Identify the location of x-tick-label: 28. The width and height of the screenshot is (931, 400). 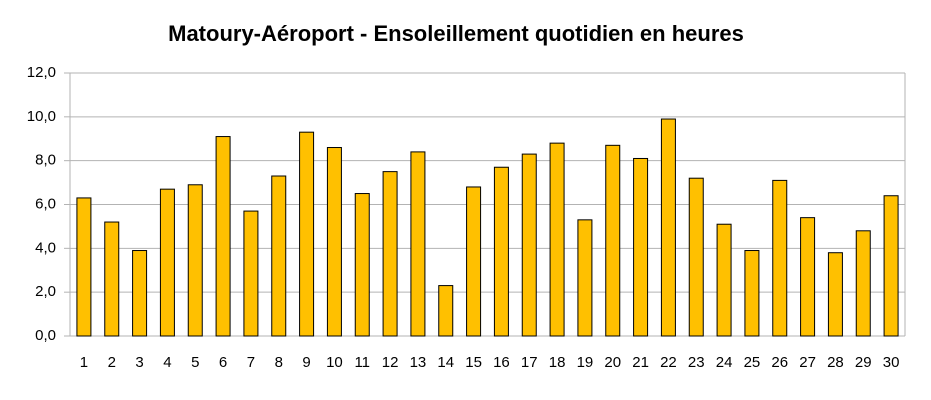
(835, 362).